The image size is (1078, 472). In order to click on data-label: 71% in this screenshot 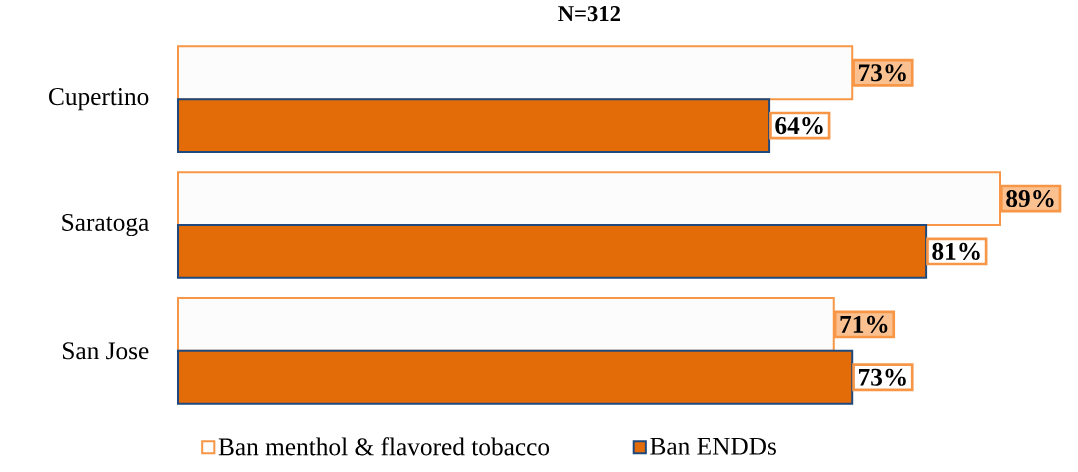, I will do `click(864, 324)`.